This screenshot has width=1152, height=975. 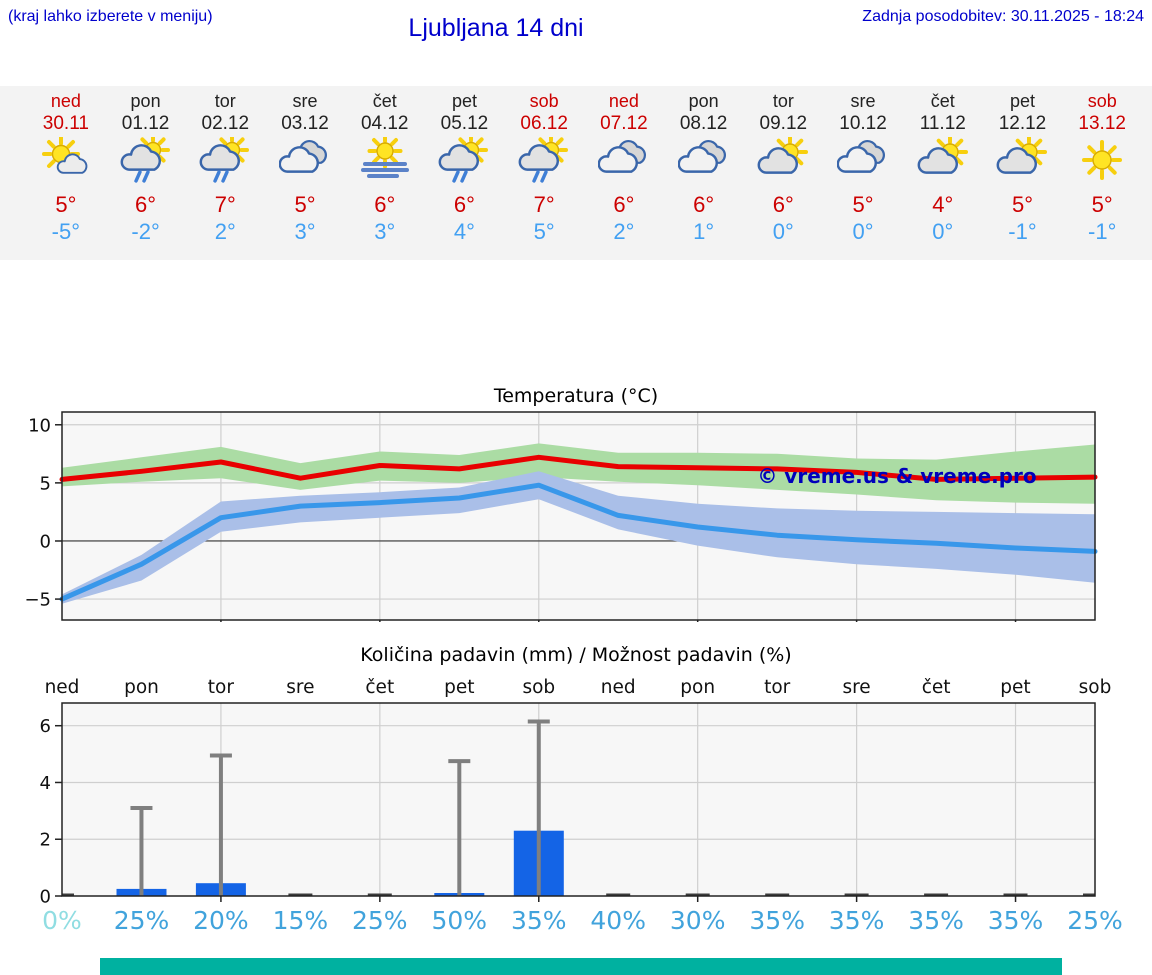 What do you see at coordinates (65, 123) in the screenshot?
I see `day-date-label: 30.11` at bounding box center [65, 123].